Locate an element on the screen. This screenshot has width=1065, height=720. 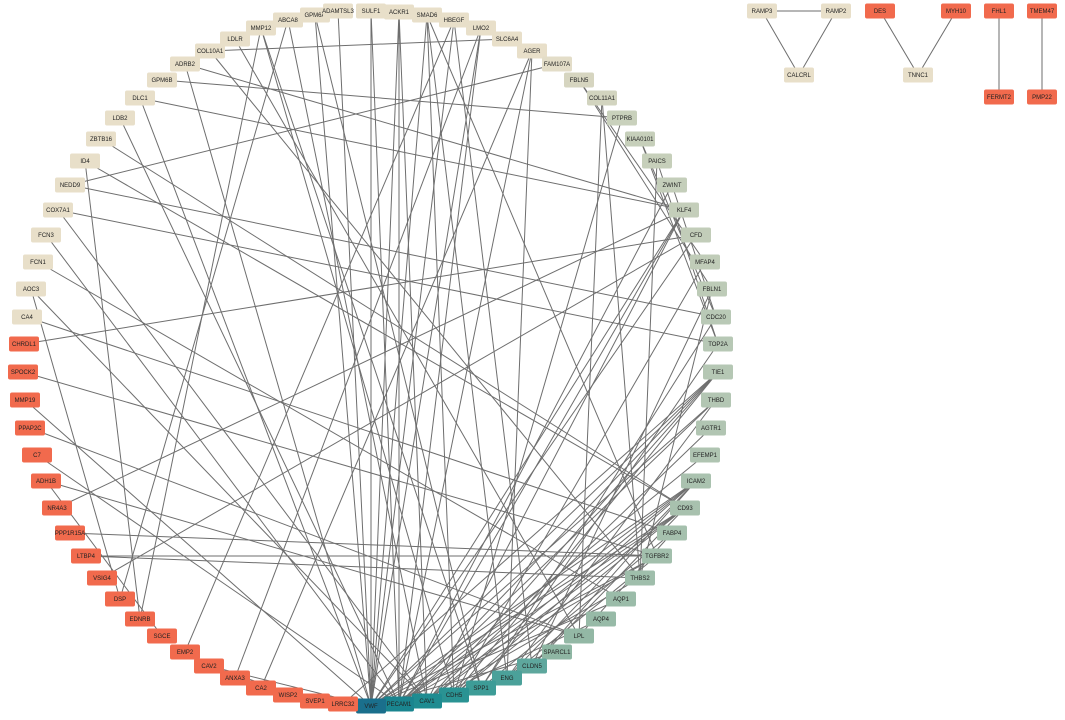
node-paics: PAICS is located at coordinates (657, 161).